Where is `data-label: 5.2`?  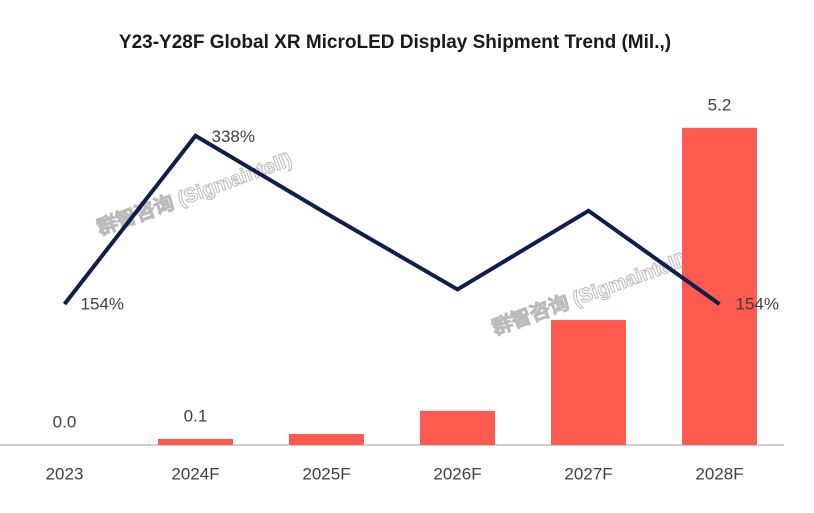
data-label: 5.2 is located at coordinates (720, 104).